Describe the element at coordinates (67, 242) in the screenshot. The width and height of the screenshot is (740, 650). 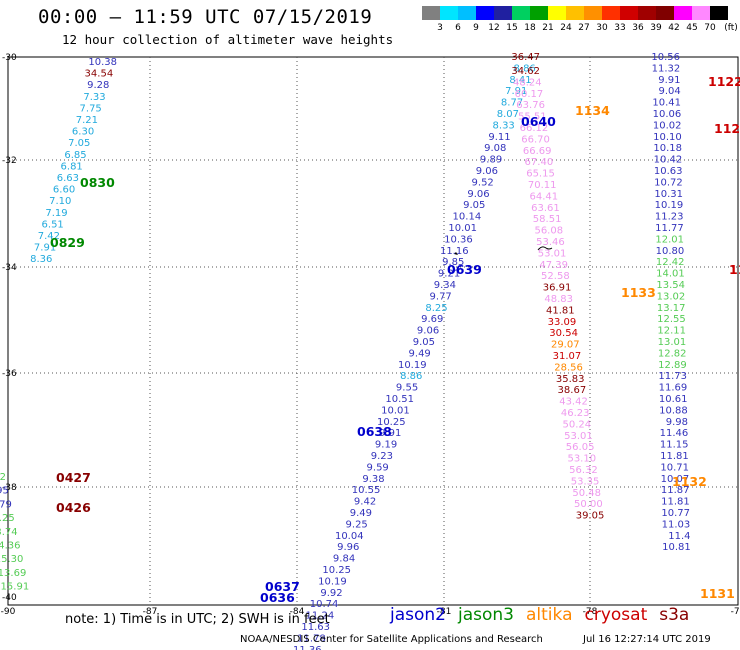
I see `pass-time-label: 0829` at that location.